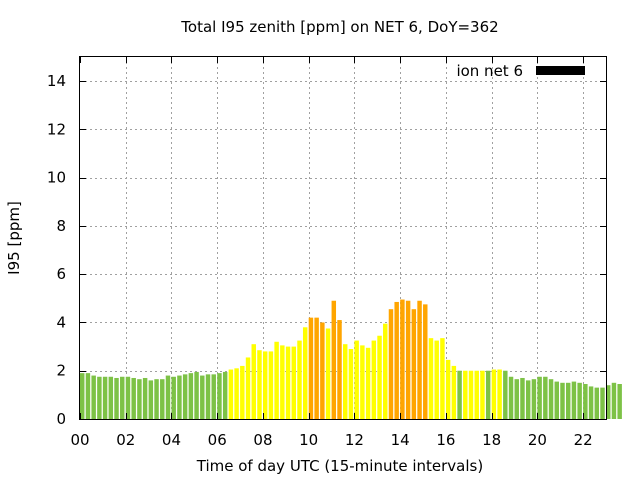 This screenshot has height=484, width=640. I want to click on x-tick-label: 20, so click(537, 440).